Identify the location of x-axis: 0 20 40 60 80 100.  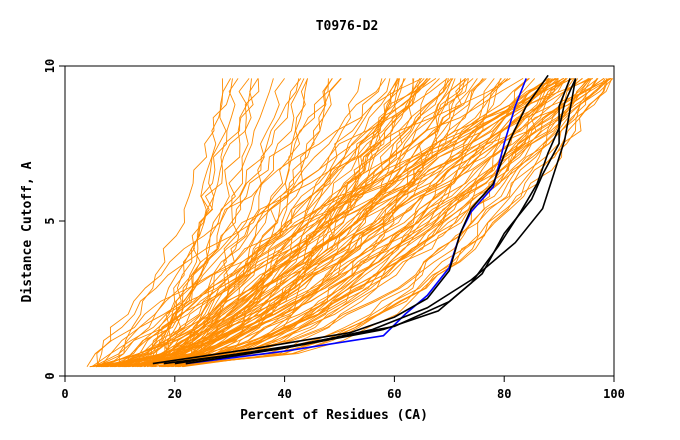
(343, 388).